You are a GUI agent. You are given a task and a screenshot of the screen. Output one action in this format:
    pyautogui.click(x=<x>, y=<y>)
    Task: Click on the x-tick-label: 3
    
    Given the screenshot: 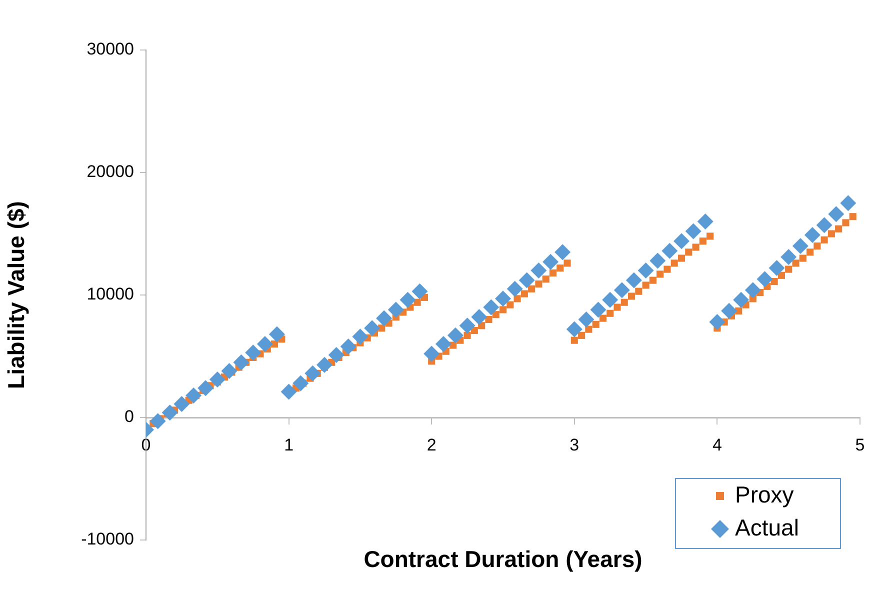 What is the action you would take?
    pyautogui.click(x=575, y=444)
    